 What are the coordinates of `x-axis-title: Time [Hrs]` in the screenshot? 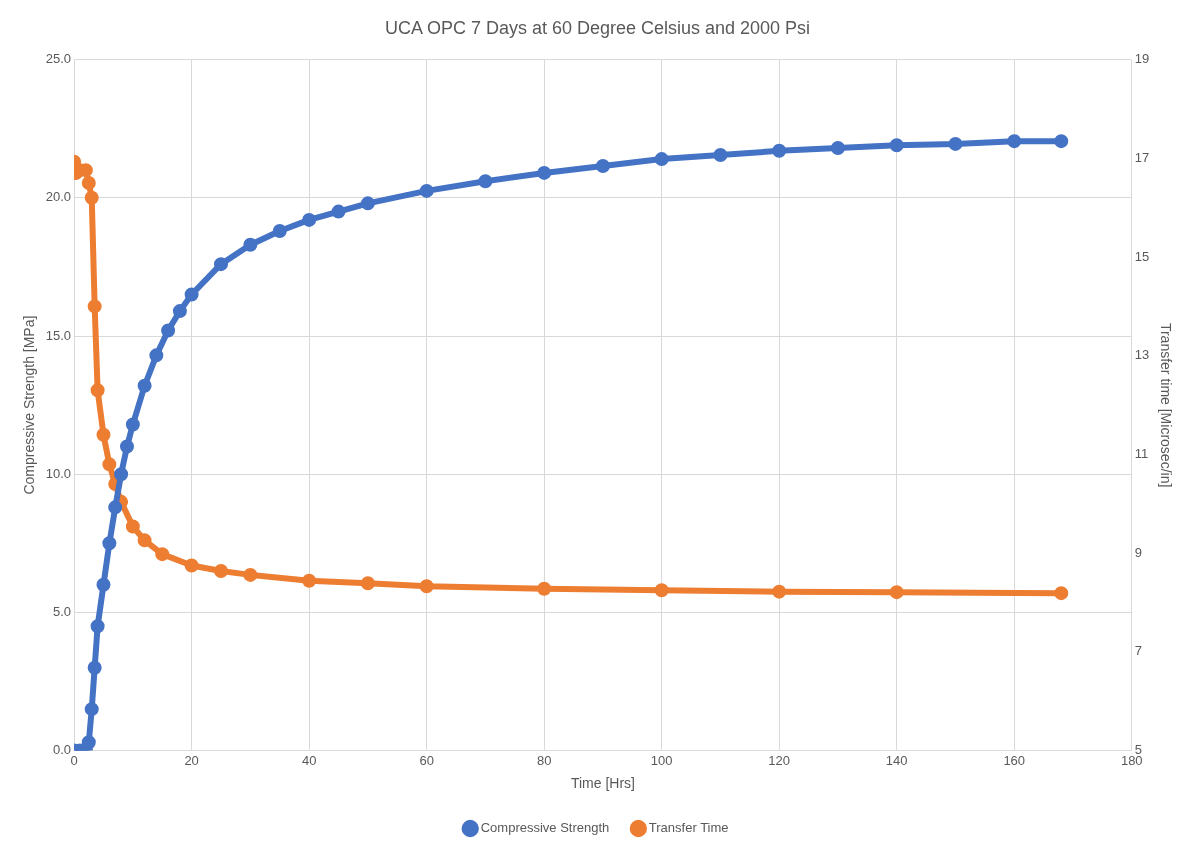 It's located at (602, 783).